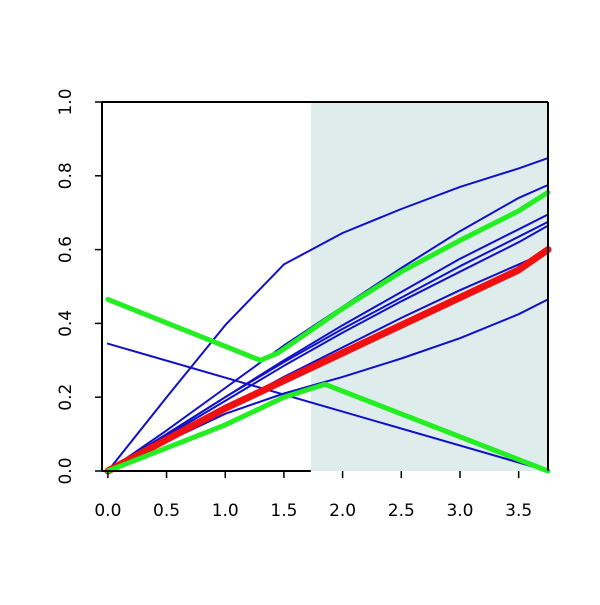 The image size is (600, 605). I want to click on y-tick-label: 0.8, so click(66, 175).